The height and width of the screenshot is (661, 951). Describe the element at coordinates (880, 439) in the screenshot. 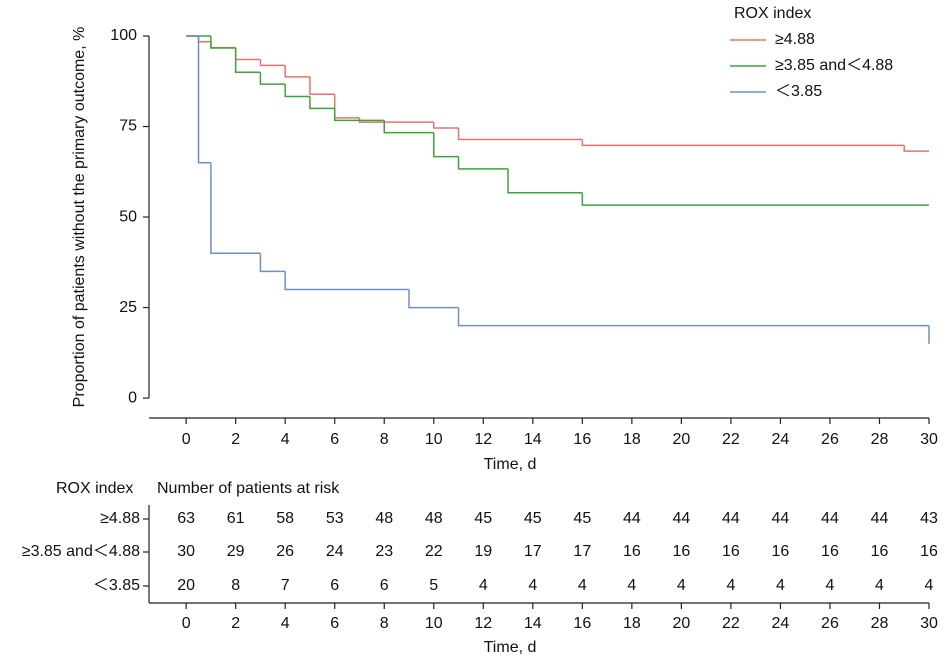

I see `x-tick-label: 28` at that location.